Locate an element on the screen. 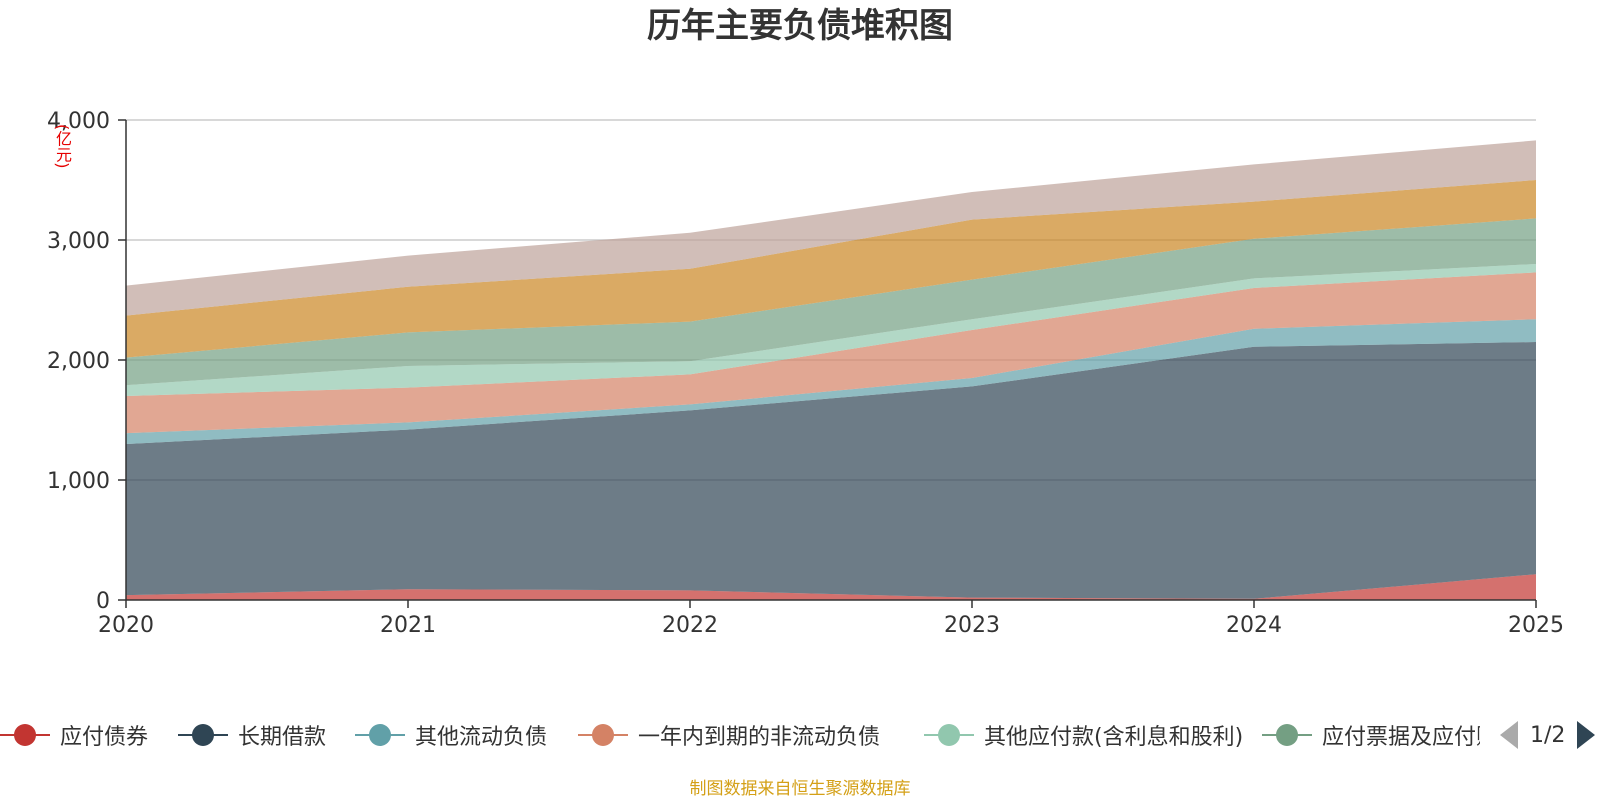 The width and height of the screenshot is (1600, 800). data-source-note: 制图数据来自恒生聚源数据库 is located at coordinates (800, 789).